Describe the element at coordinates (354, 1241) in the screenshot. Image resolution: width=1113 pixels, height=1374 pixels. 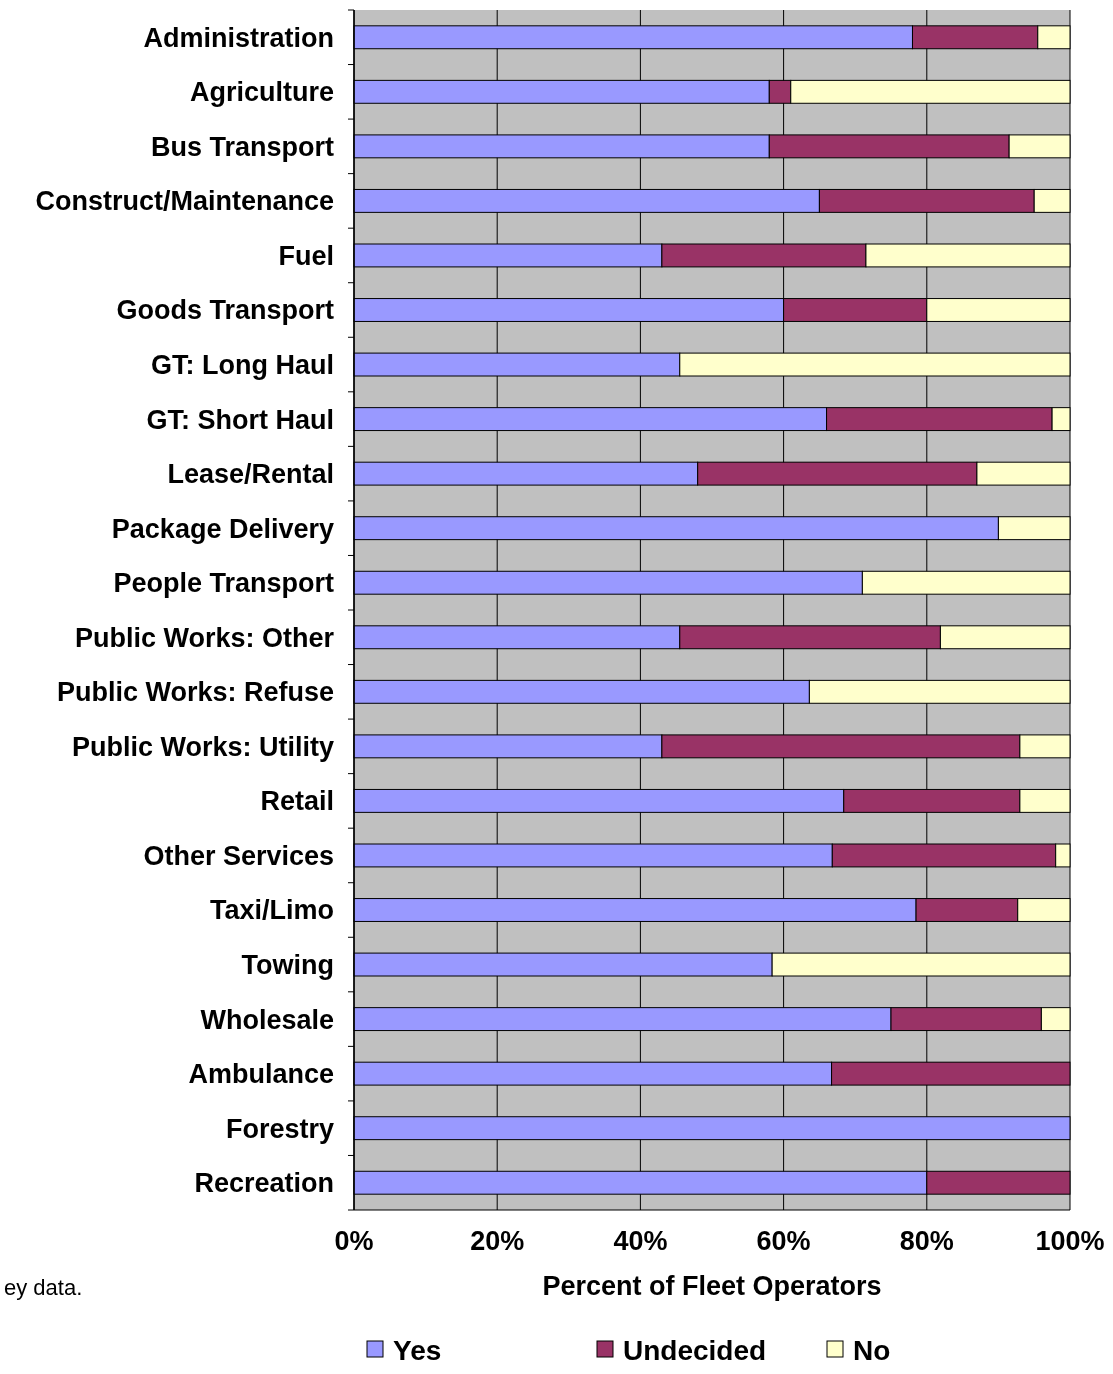
I see `x-tick-label: 0%` at that location.